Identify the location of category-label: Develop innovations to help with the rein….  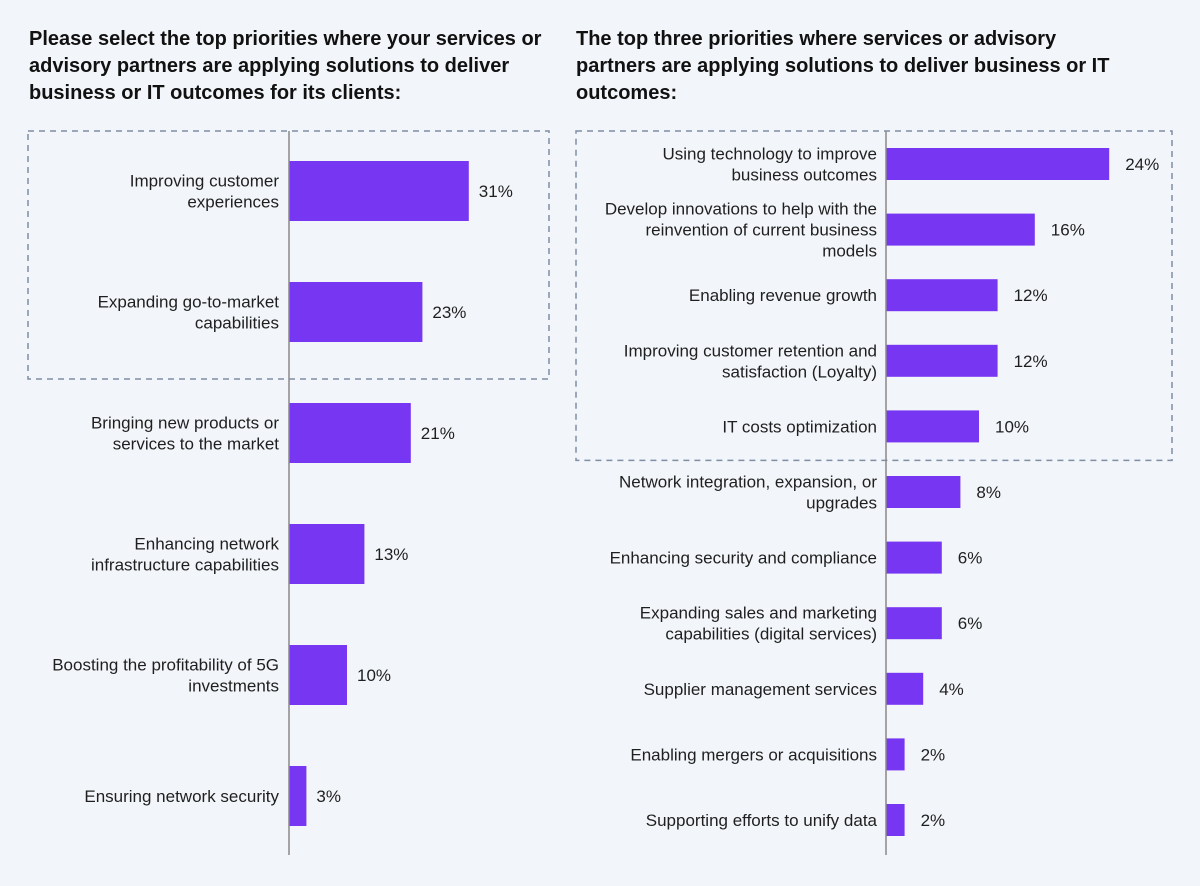
(741, 230).